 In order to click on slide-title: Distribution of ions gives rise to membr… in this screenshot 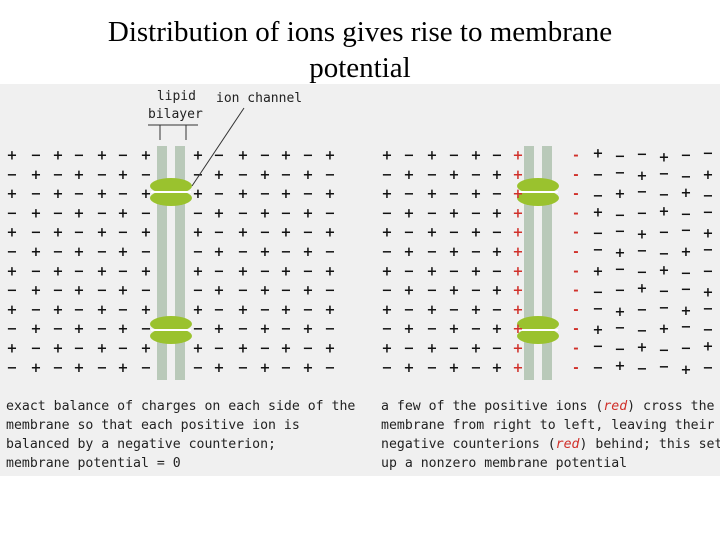, I will do `click(360, 50)`.